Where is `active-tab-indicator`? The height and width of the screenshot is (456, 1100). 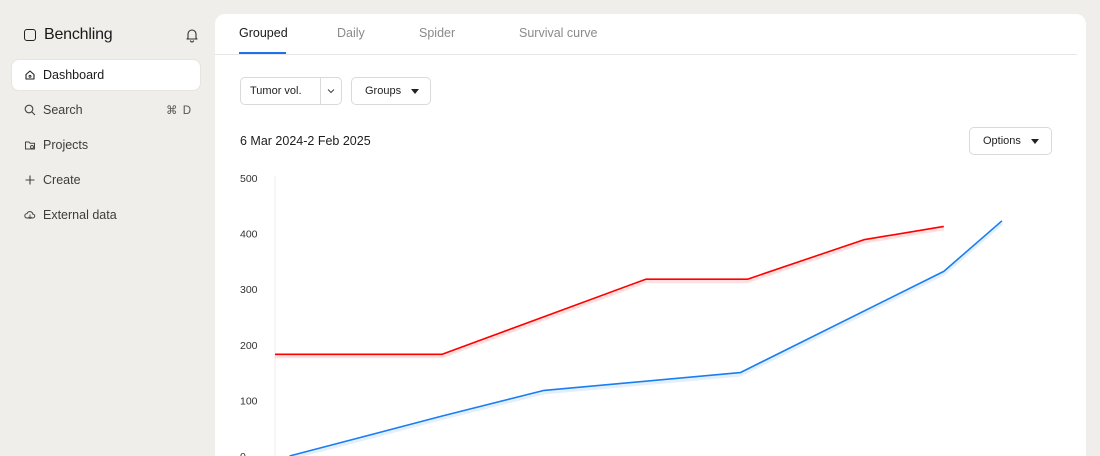
active-tab-indicator is located at coordinates (262, 53).